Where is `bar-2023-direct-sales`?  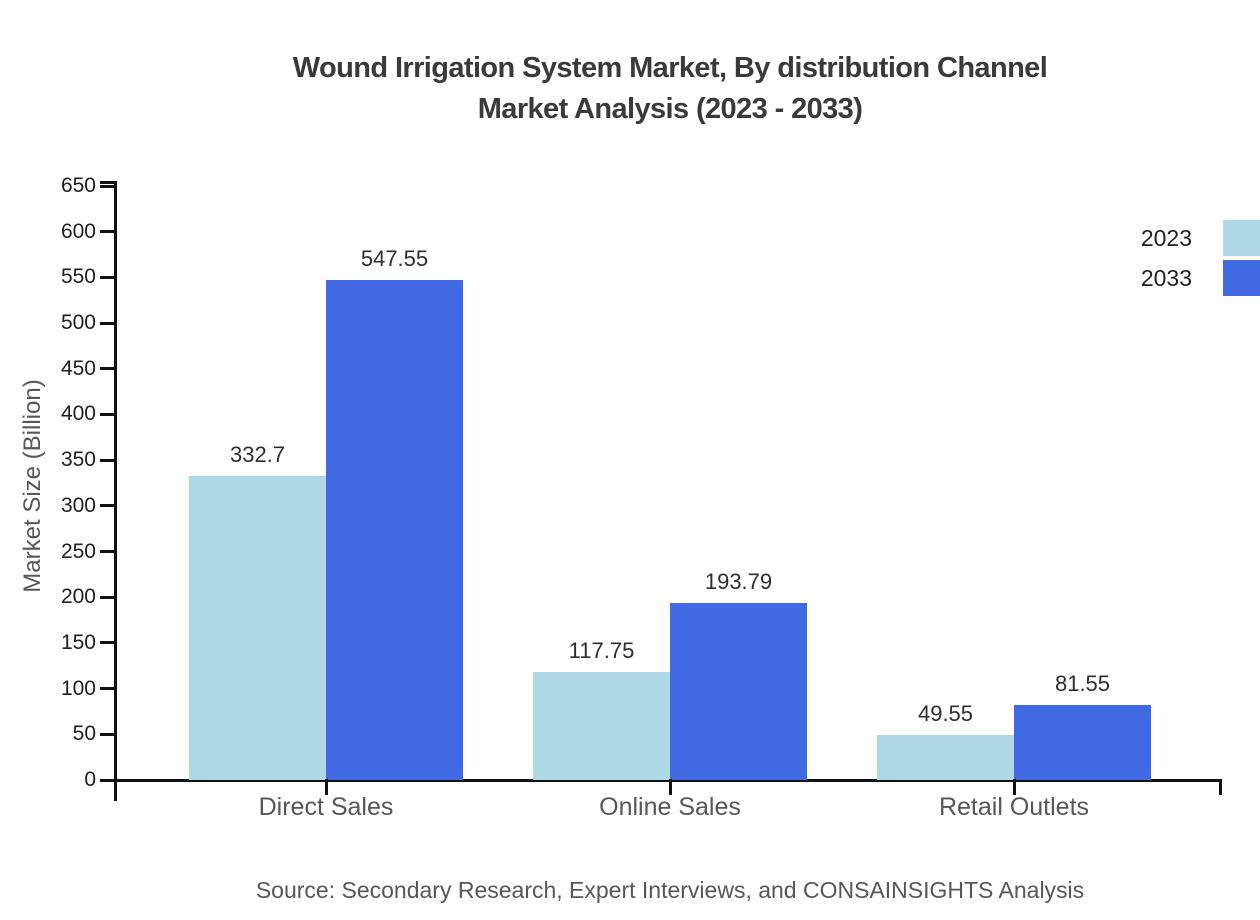 bar-2023-direct-sales is located at coordinates (257, 627).